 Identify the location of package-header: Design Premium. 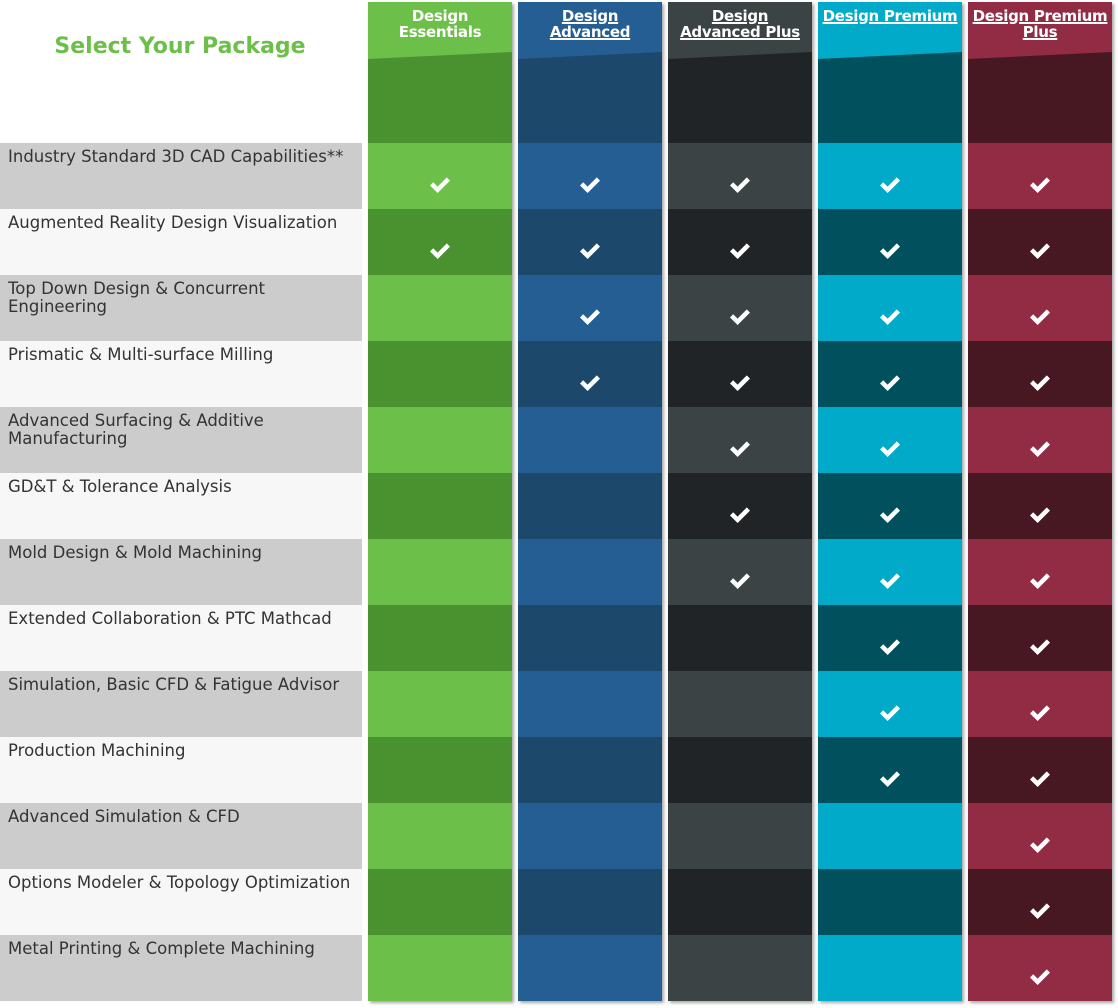
(890, 72).